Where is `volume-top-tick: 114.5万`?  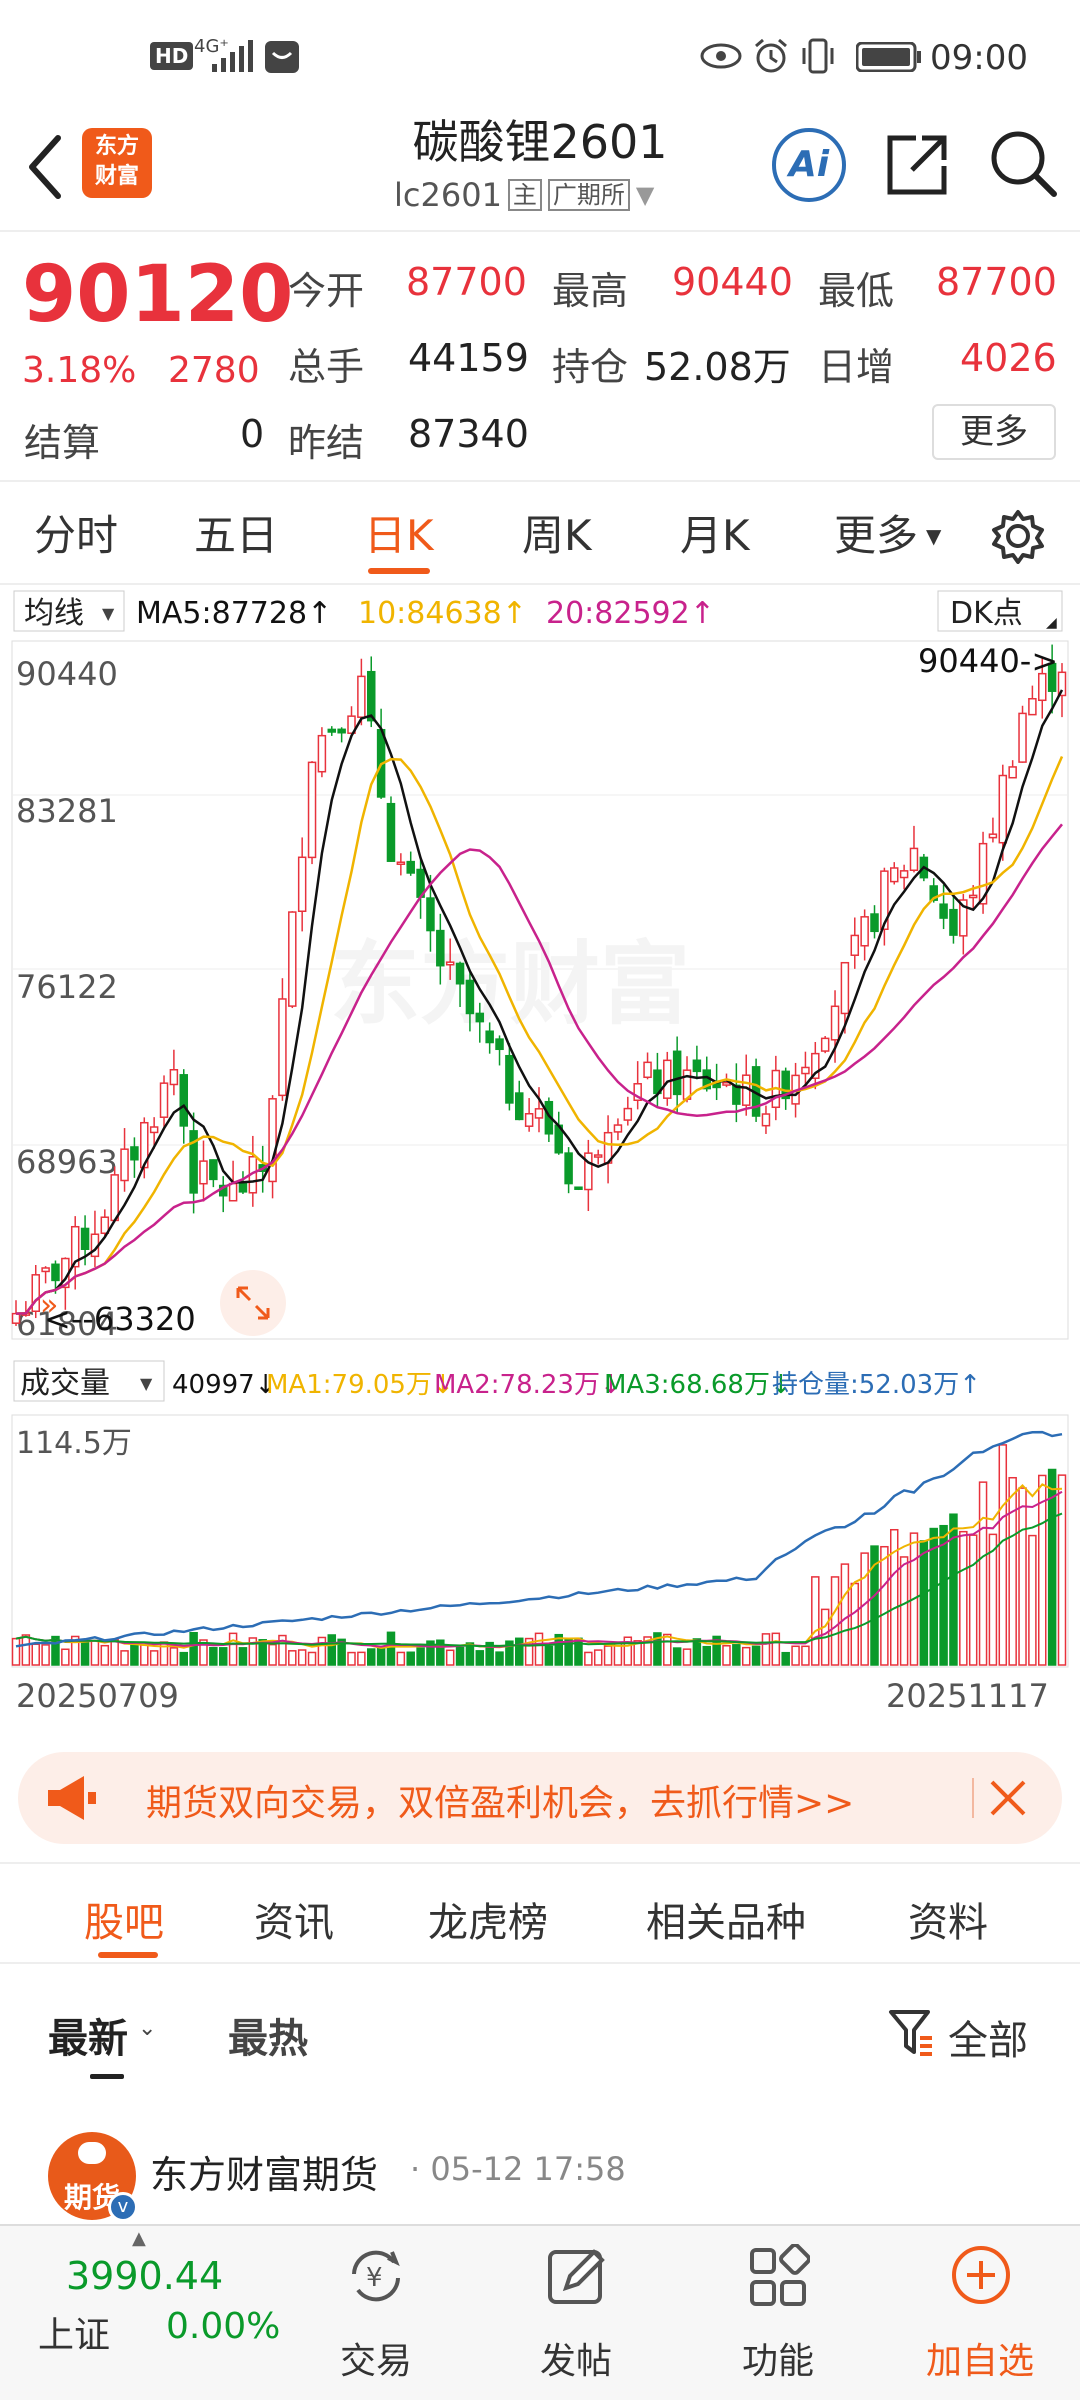 volume-top-tick: 114.5万 is located at coordinates (74, 1443).